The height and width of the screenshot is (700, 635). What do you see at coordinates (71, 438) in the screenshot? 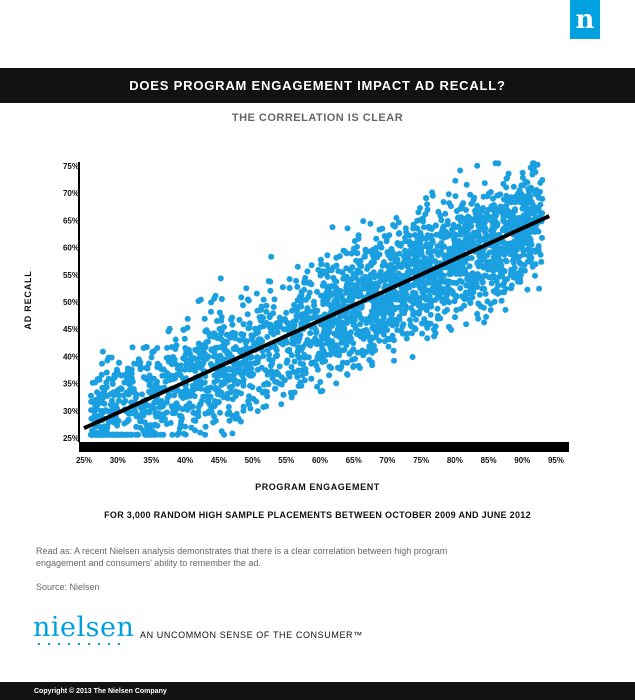
I see `y-tick-label: 25%` at bounding box center [71, 438].